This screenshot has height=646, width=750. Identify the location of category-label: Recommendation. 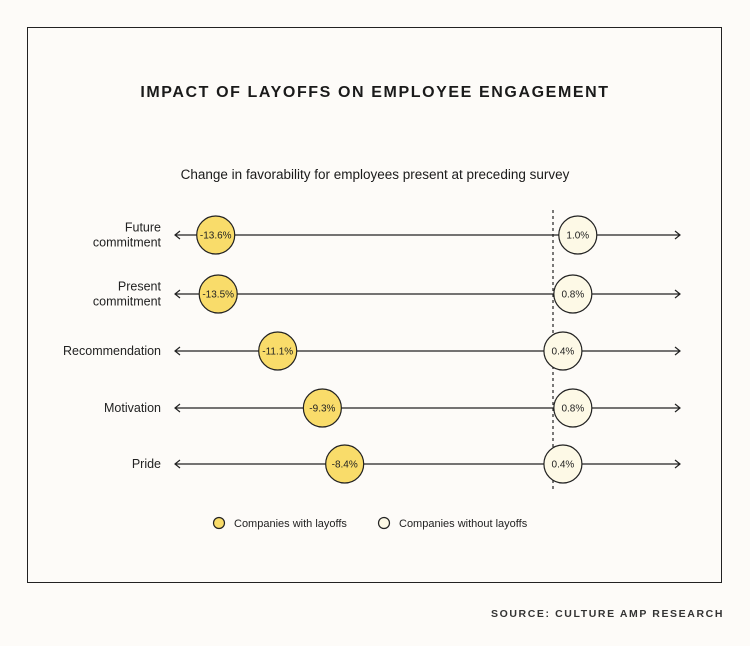
(112, 351).